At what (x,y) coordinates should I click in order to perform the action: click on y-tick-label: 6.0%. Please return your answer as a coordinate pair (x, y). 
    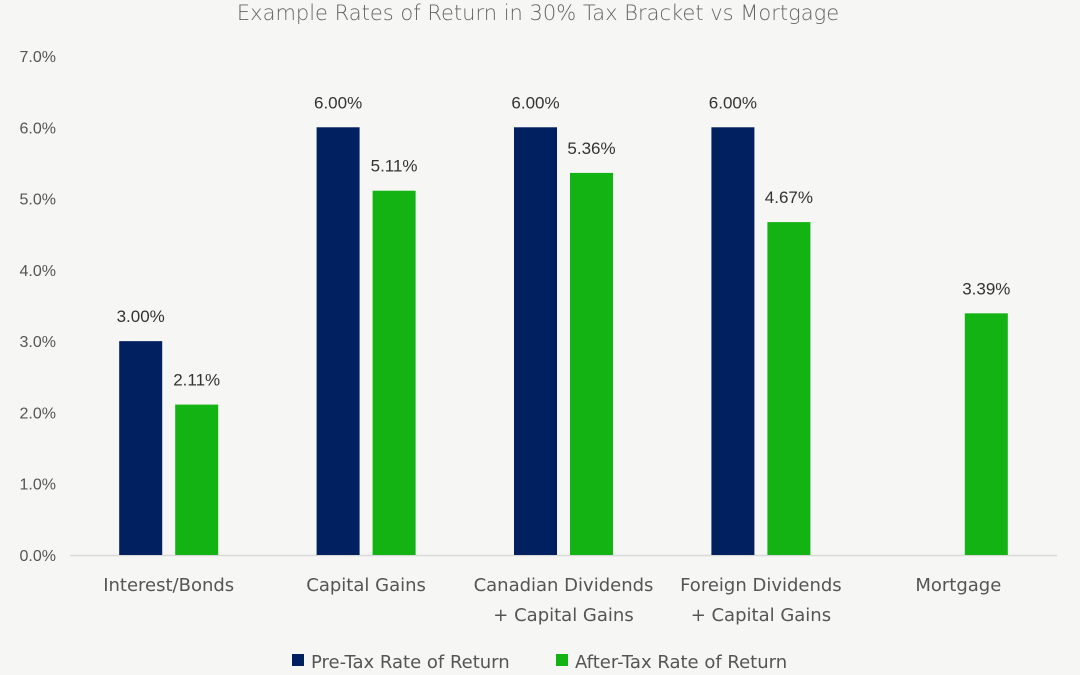
    Looking at the image, I should click on (38, 128).